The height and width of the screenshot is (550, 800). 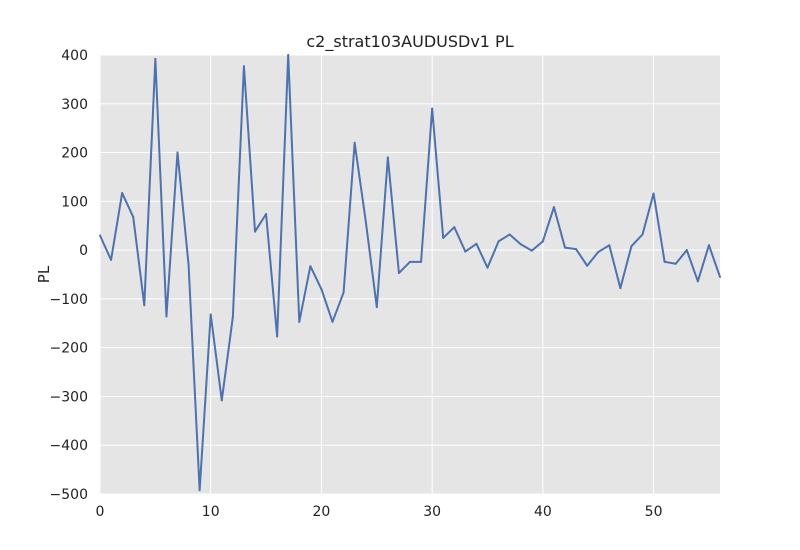 I want to click on y-tick-label: −300, so click(x=69, y=397).